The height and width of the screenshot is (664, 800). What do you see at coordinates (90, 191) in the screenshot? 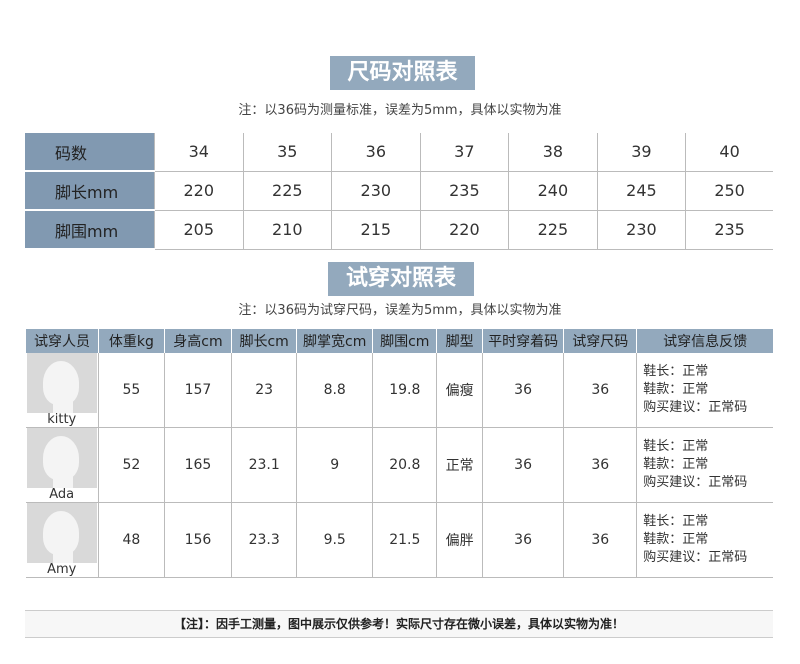
I see `row-label: 脚长mm` at bounding box center [90, 191].